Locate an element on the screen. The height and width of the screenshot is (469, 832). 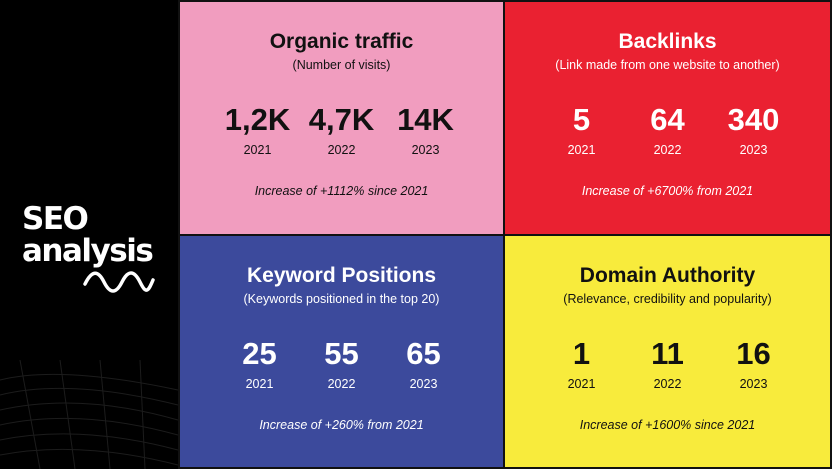
stat-item: 65 2023 is located at coordinates (424, 363).